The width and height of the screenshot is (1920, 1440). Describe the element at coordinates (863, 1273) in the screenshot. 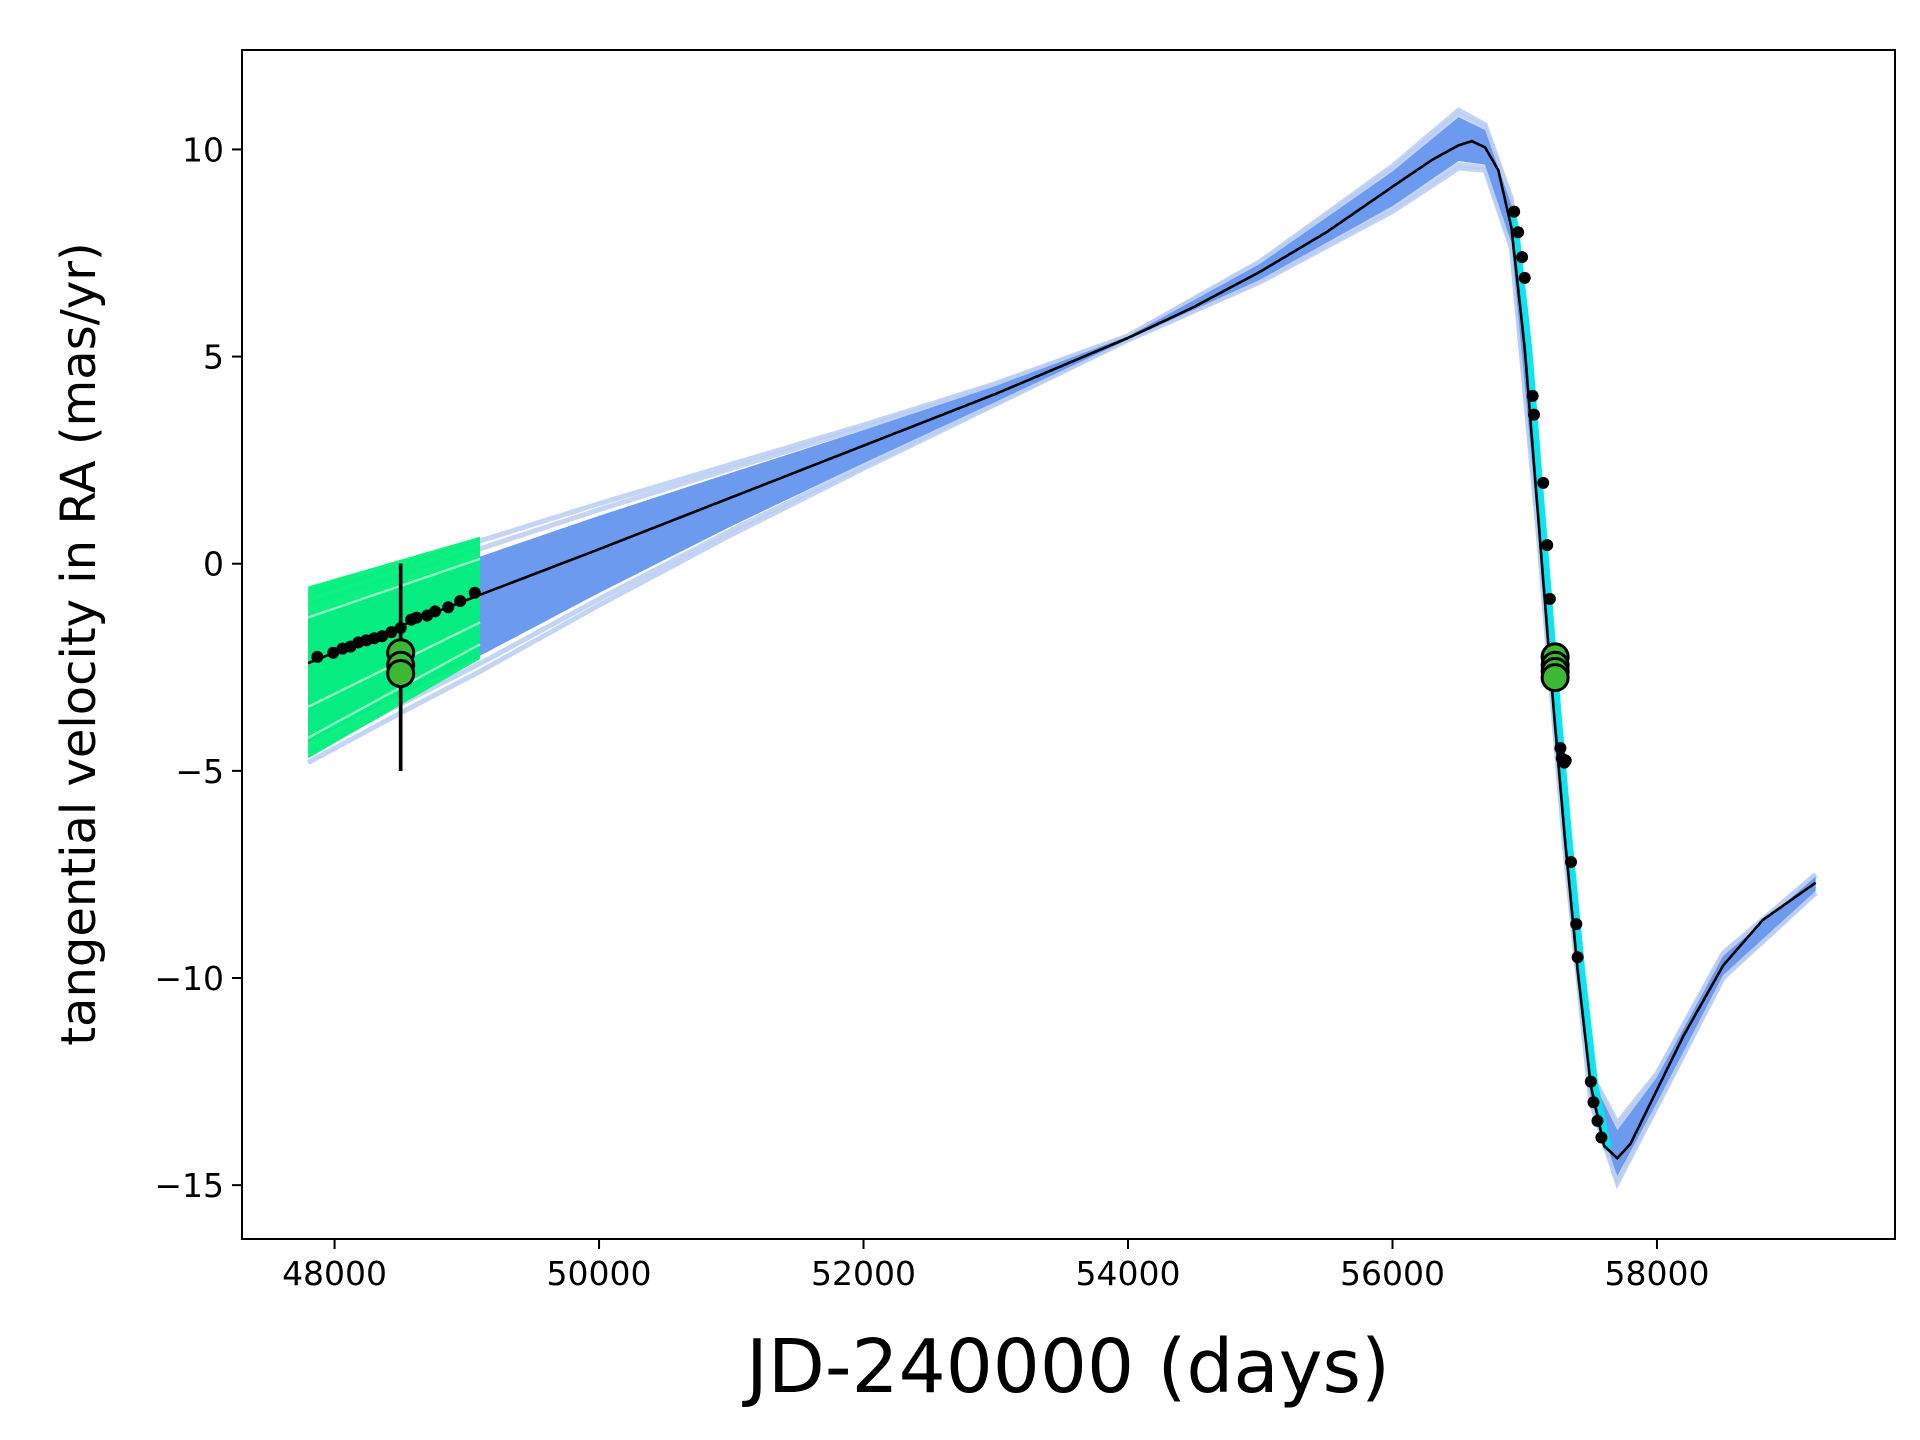

I see `x-tick-label: 52000` at that location.